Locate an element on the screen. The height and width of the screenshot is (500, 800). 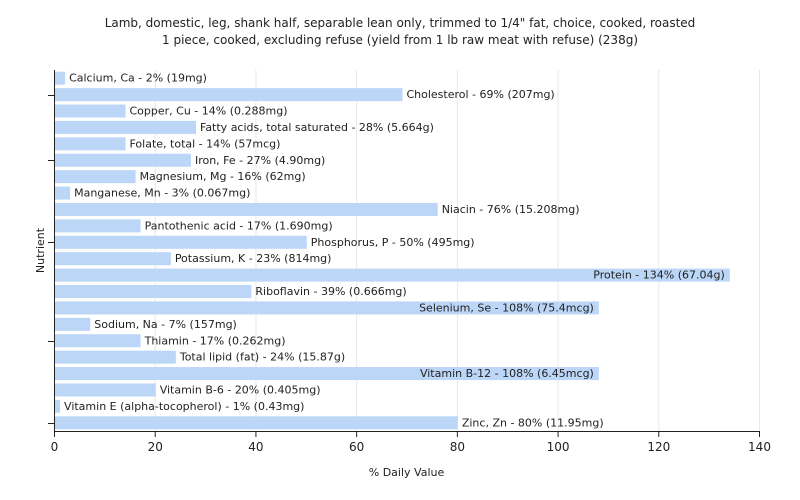
bar-label: Phosphorus, P - 50% (495mg) is located at coordinates (393, 242).